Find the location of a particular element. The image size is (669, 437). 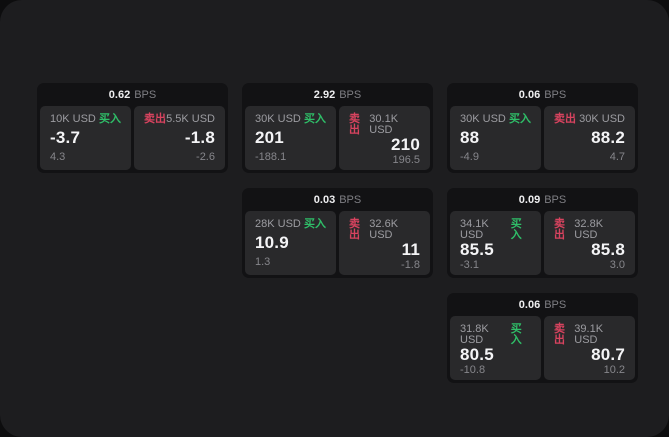

buy-amount: 10K USD is located at coordinates (73, 119).